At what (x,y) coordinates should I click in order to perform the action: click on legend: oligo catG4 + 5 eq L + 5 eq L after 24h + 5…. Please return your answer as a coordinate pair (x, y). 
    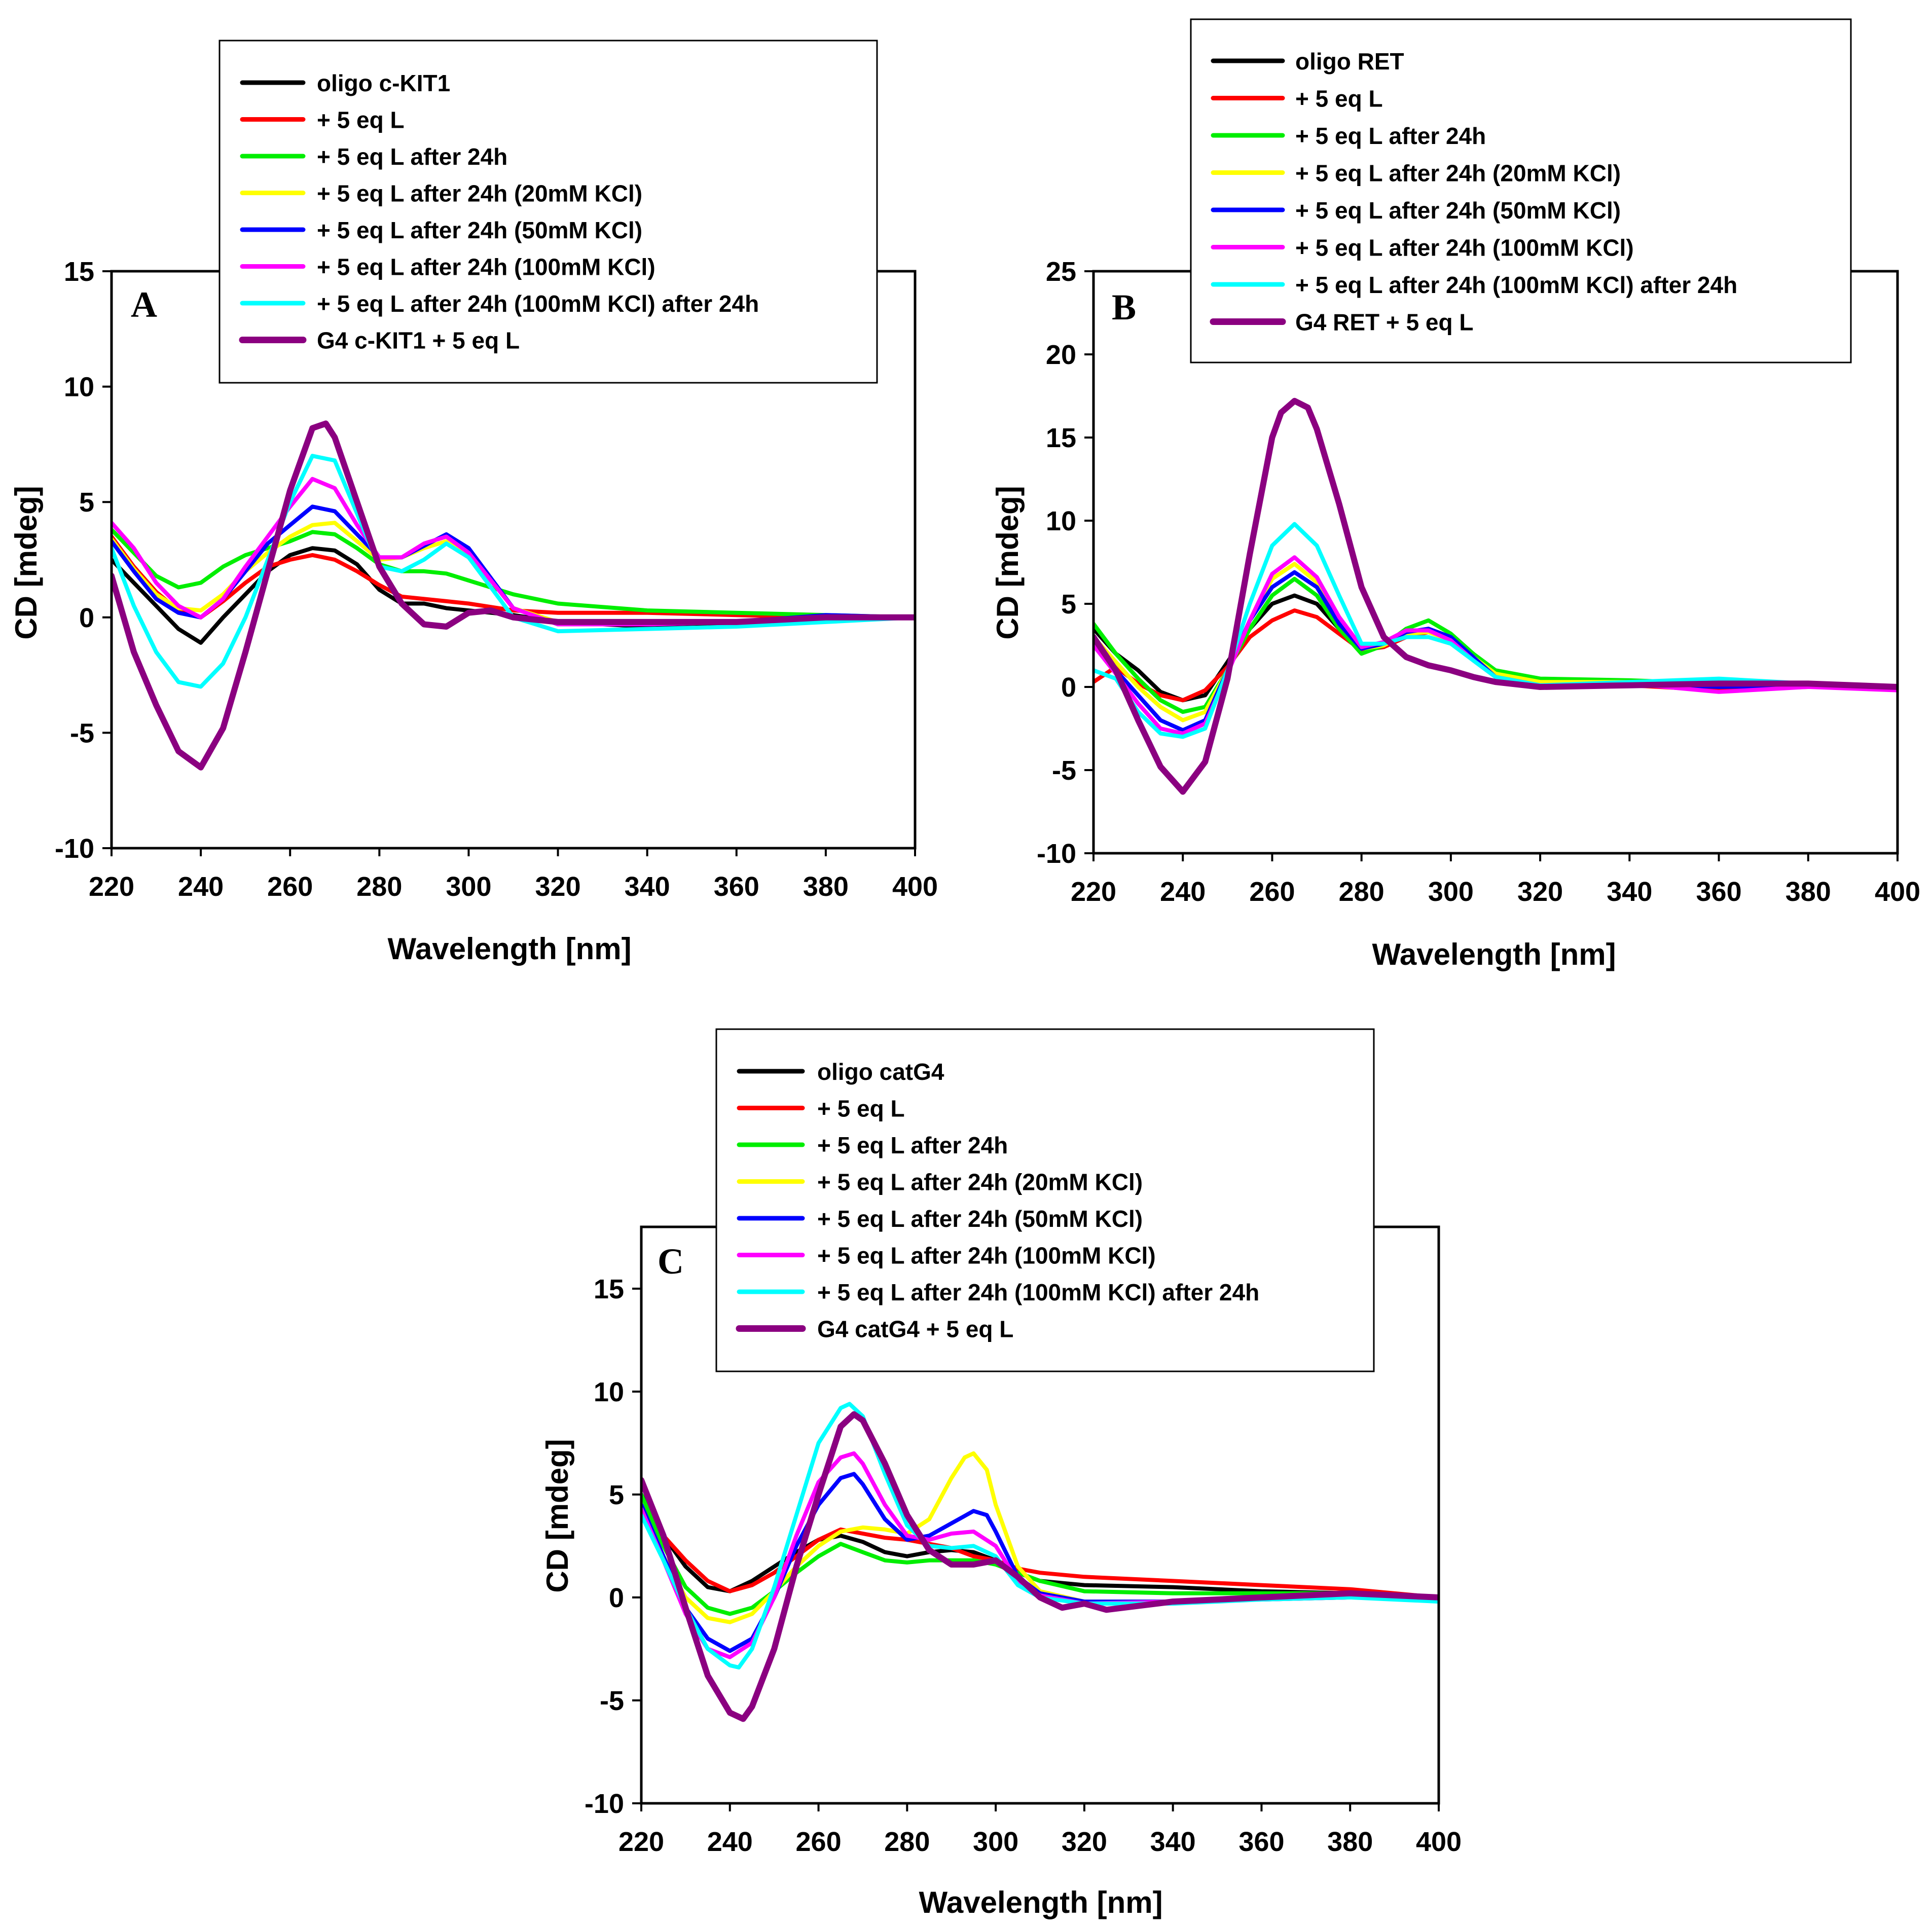
    Looking at the image, I should click on (1045, 1200).